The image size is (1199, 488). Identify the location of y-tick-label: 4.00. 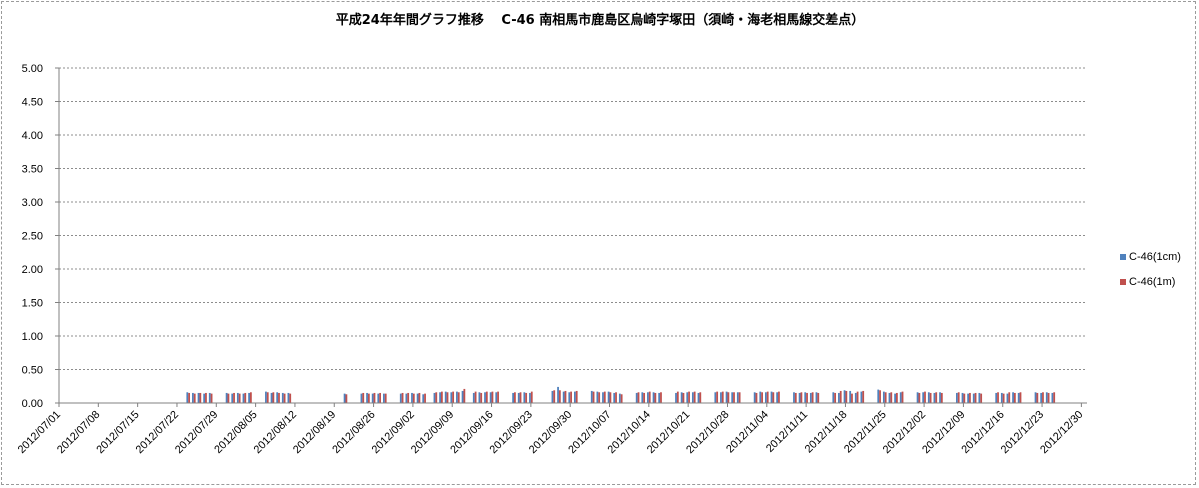
(32, 136).